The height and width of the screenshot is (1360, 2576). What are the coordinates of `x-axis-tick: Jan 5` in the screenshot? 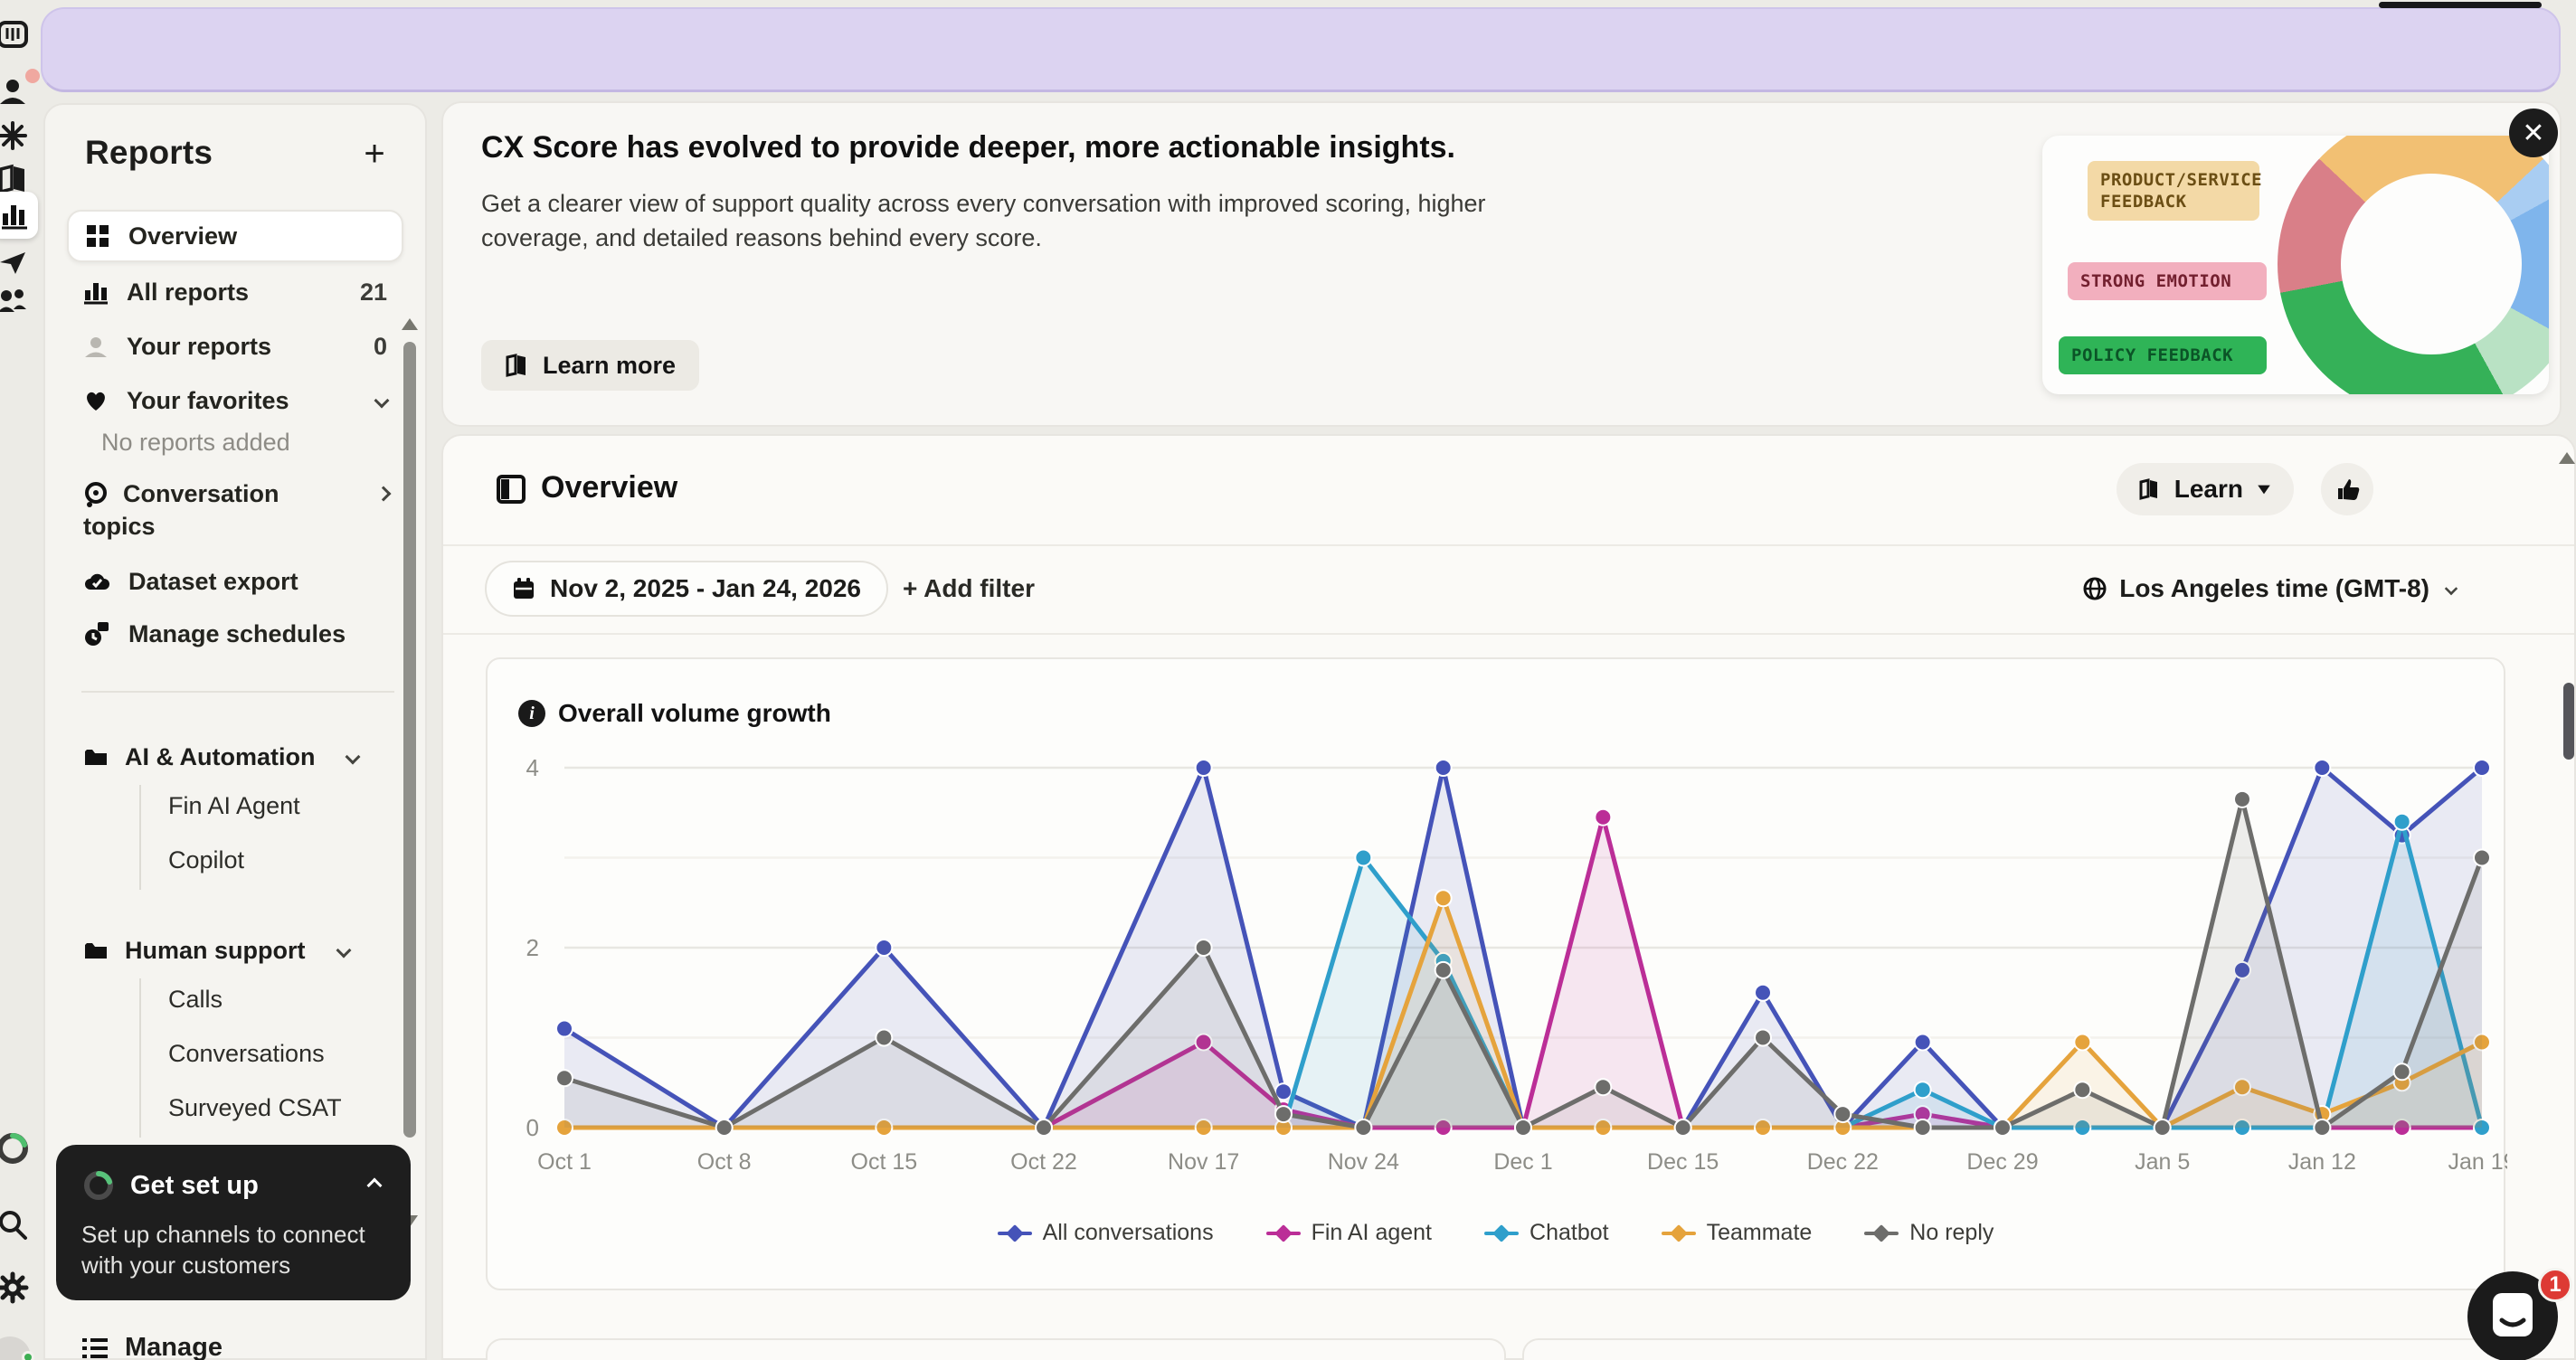 It's located at (2162, 1162).